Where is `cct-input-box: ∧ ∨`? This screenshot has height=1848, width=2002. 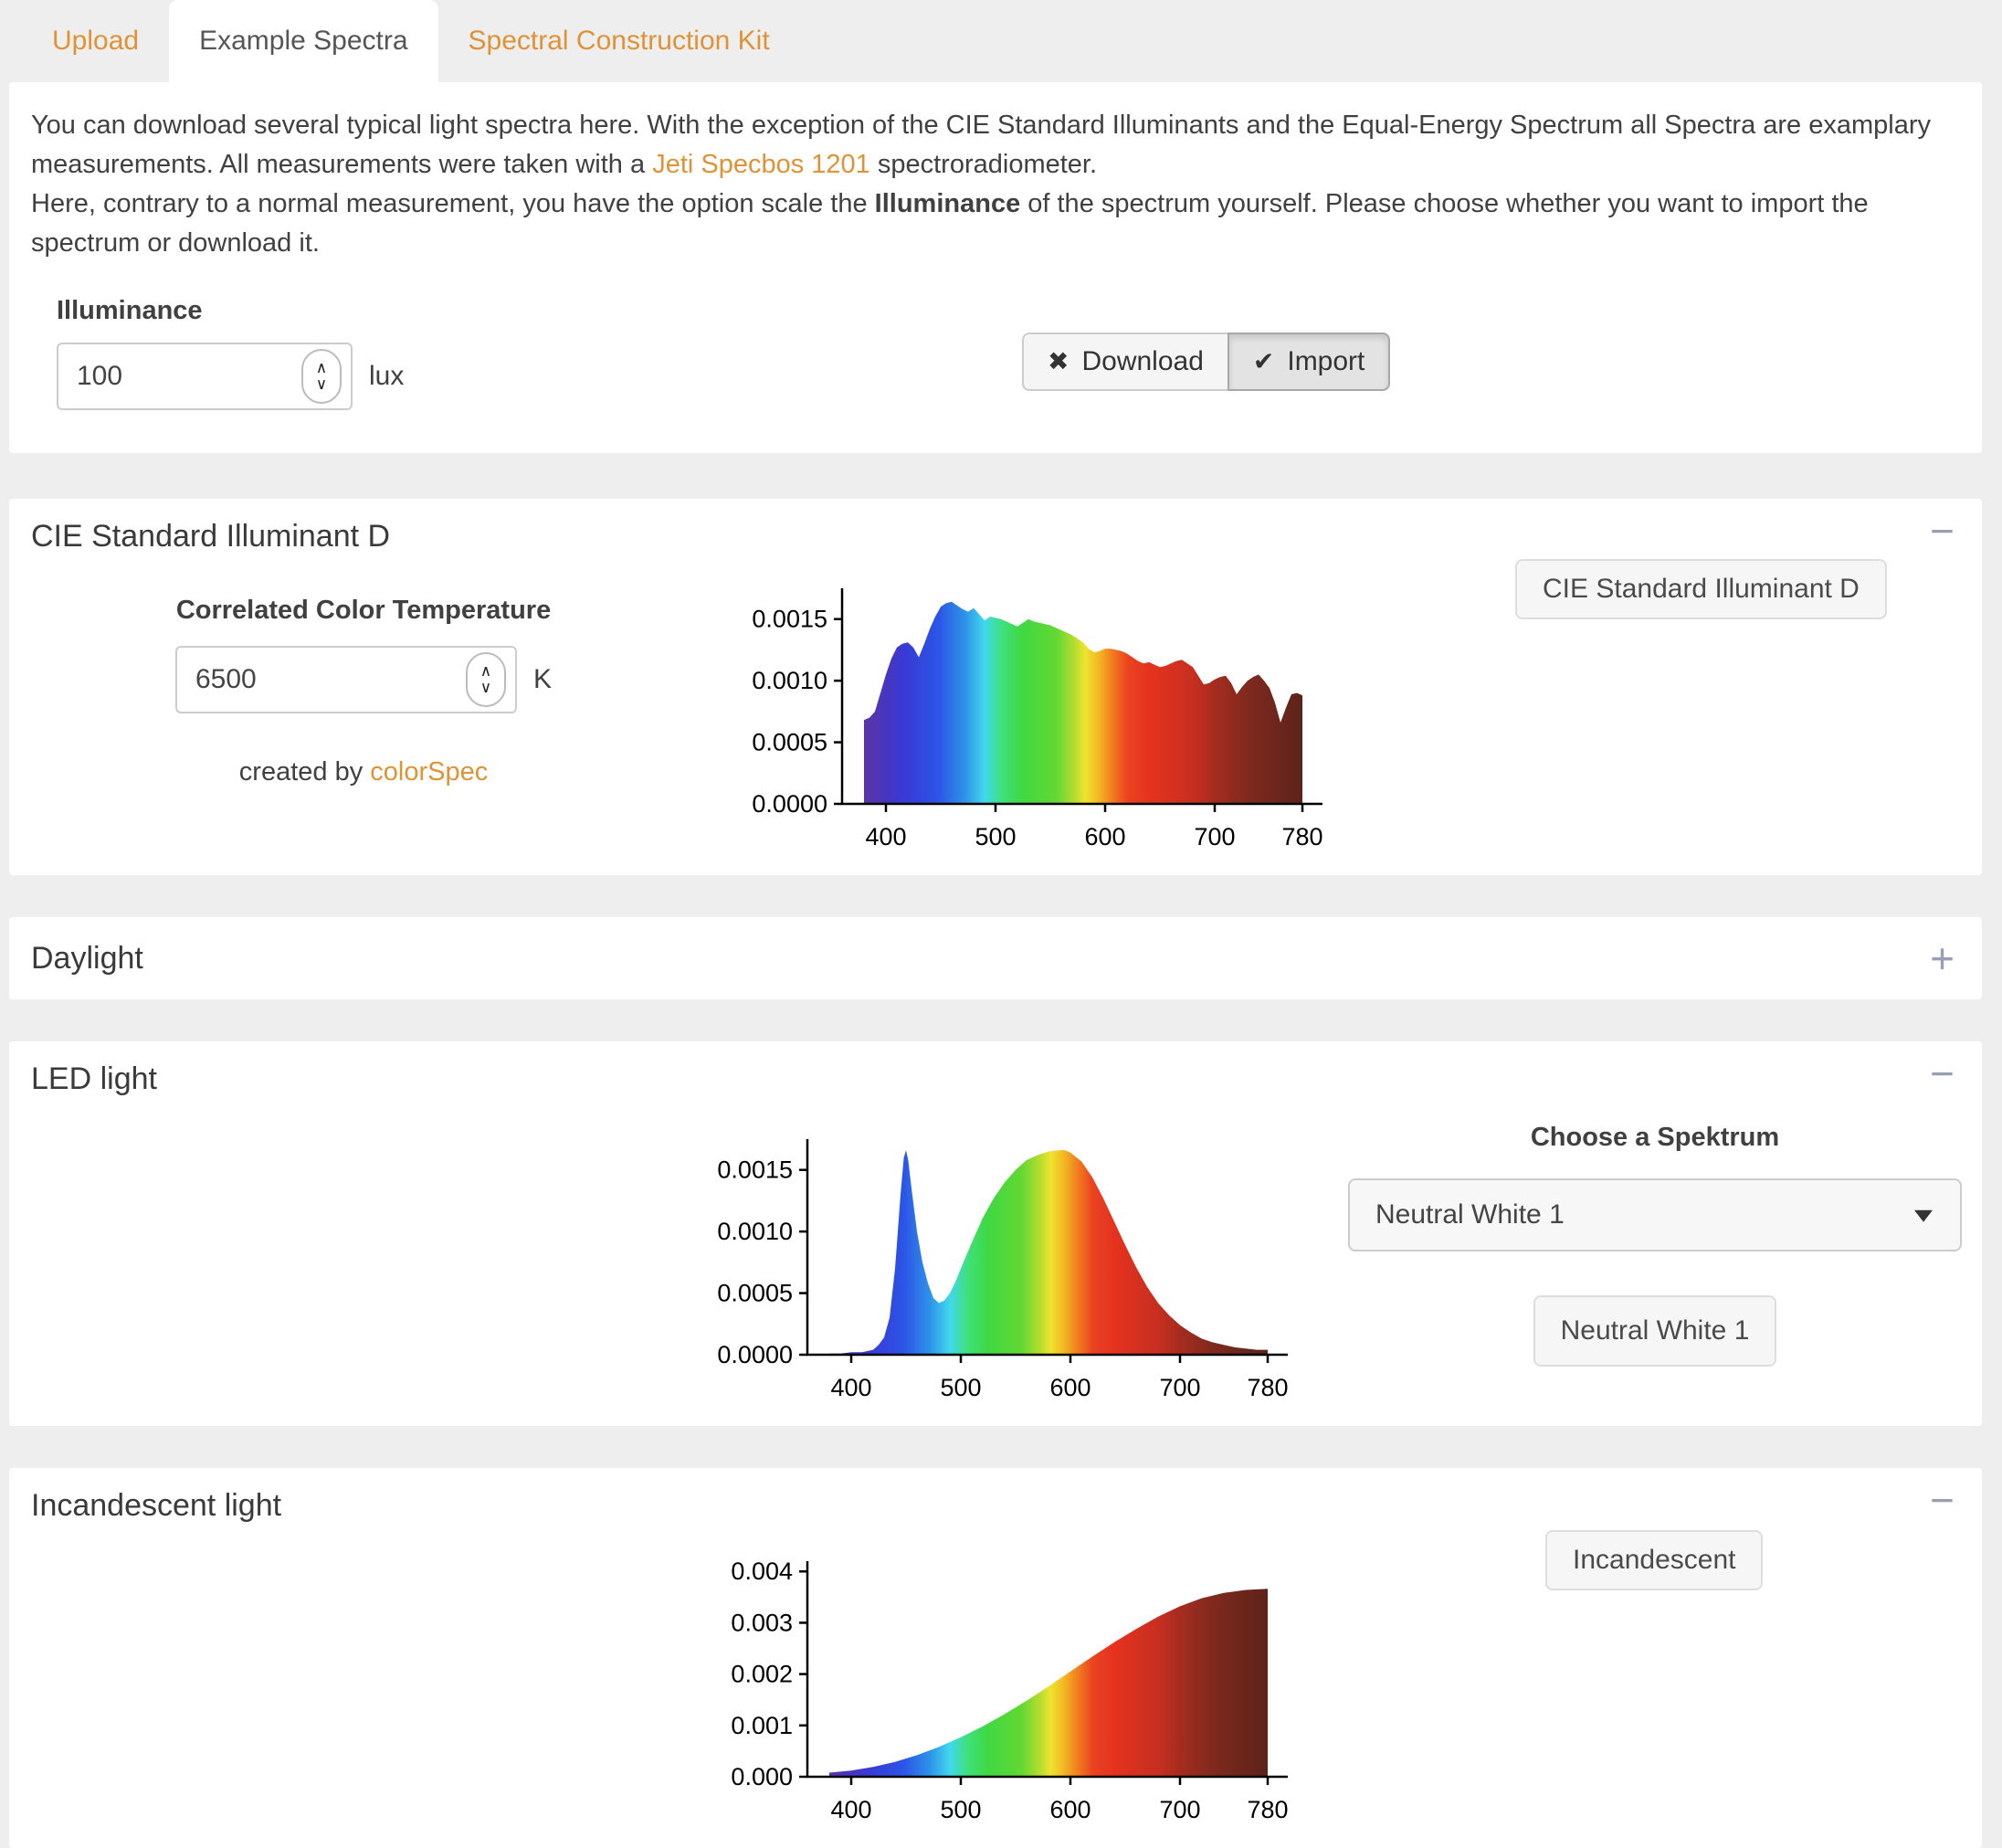 cct-input-box: ∧ ∨ is located at coordinates (346, 680).